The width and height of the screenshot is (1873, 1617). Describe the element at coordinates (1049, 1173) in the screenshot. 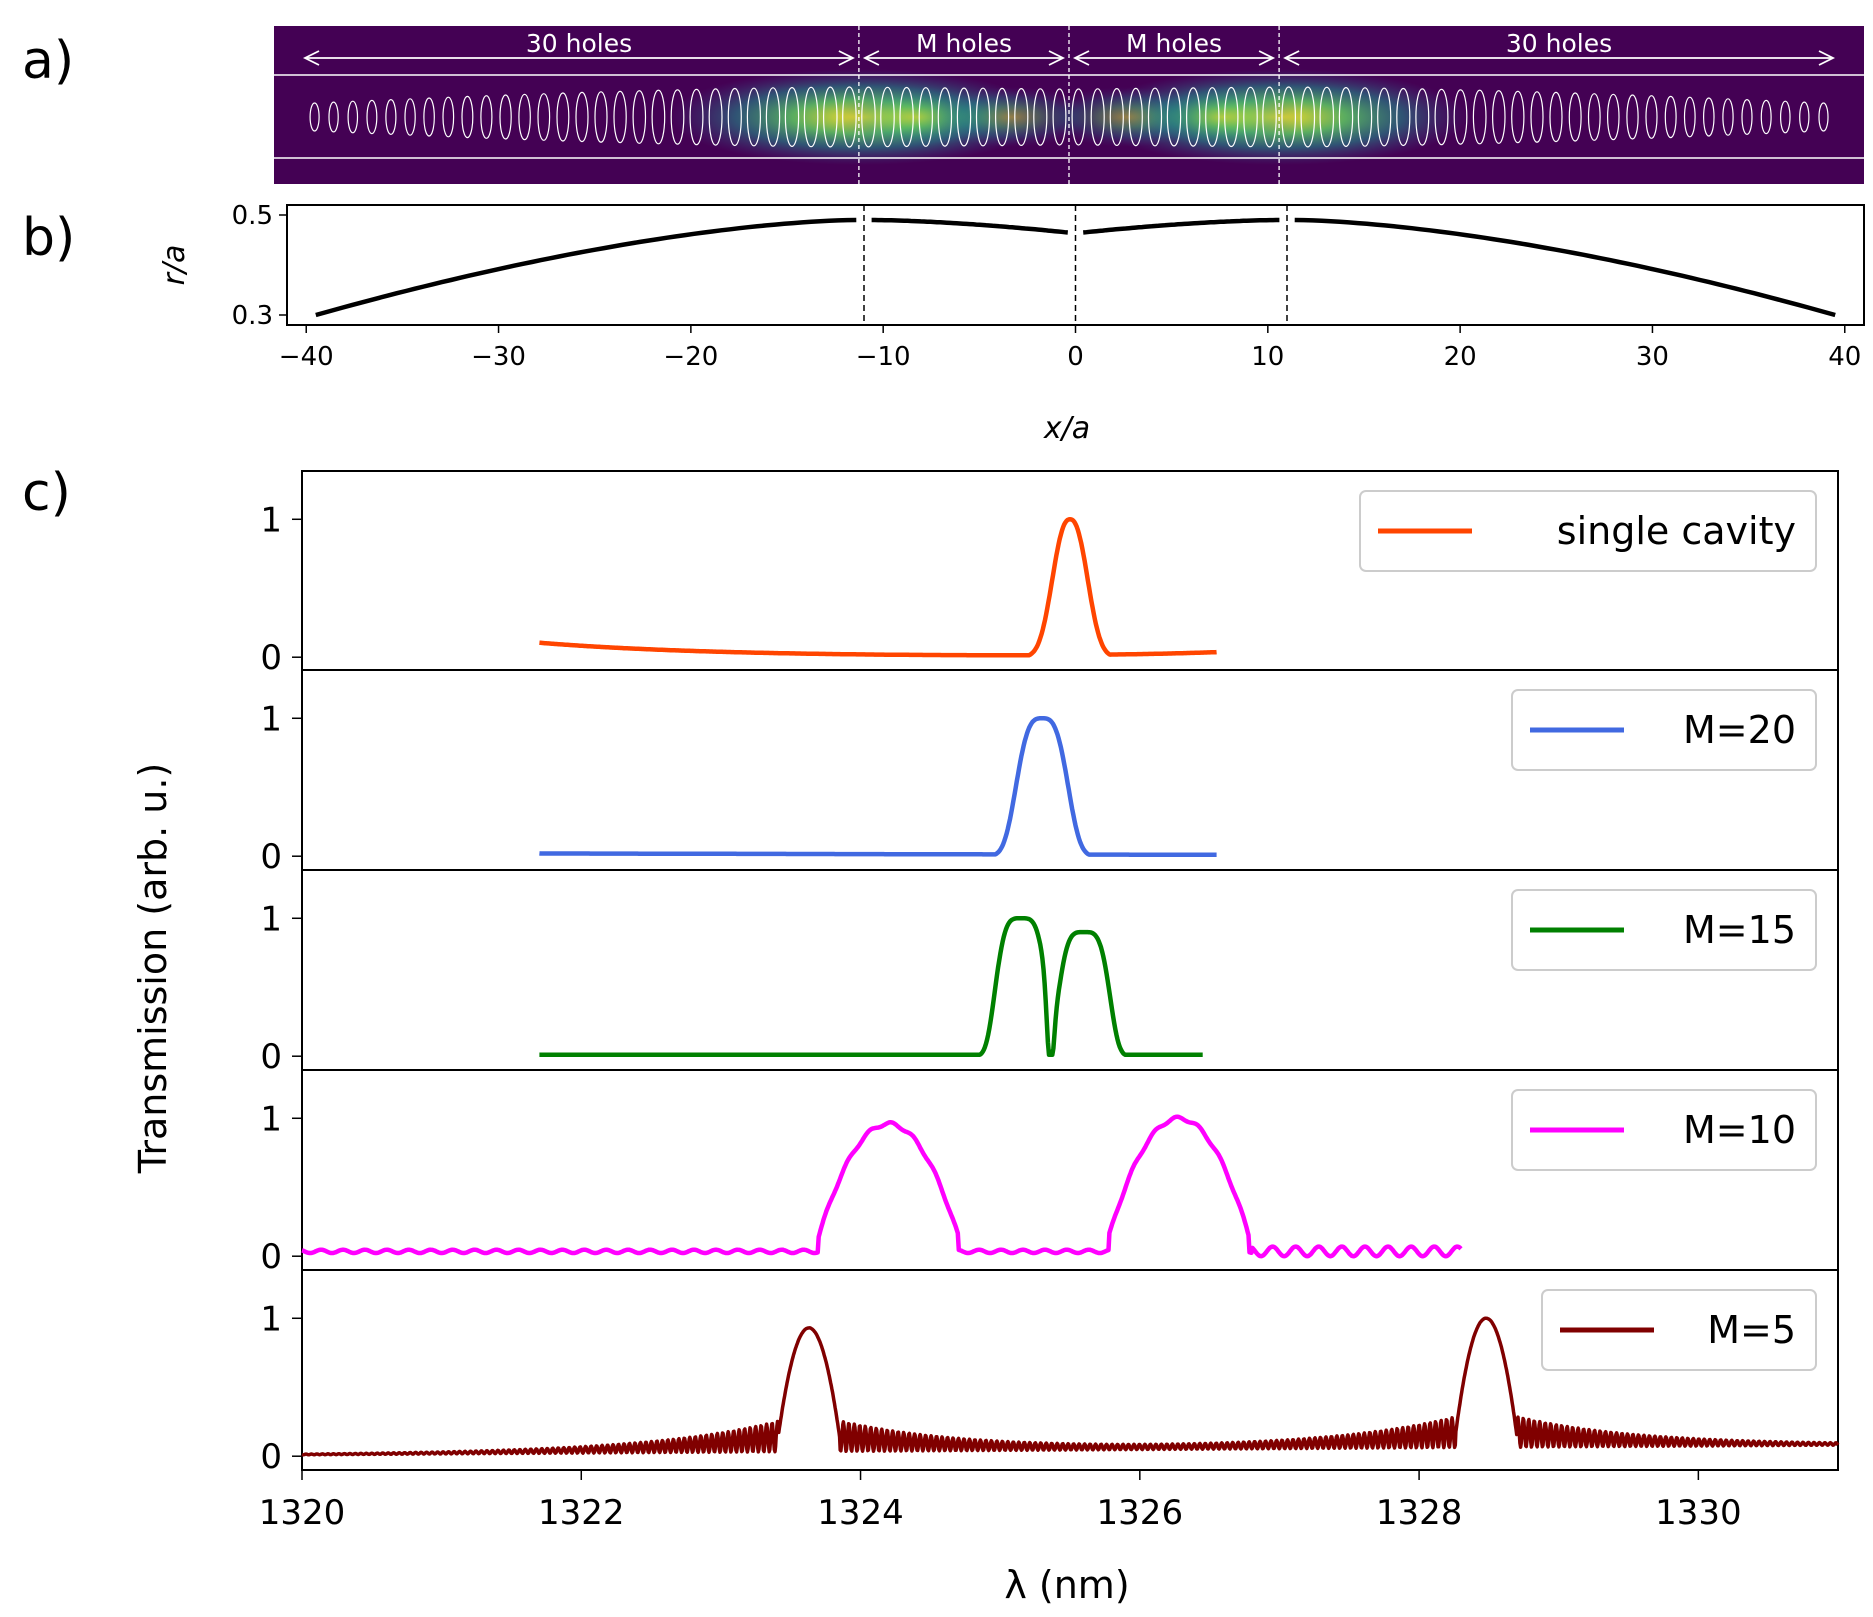

I see `subplot-4: 0 1 M=10` at that location.